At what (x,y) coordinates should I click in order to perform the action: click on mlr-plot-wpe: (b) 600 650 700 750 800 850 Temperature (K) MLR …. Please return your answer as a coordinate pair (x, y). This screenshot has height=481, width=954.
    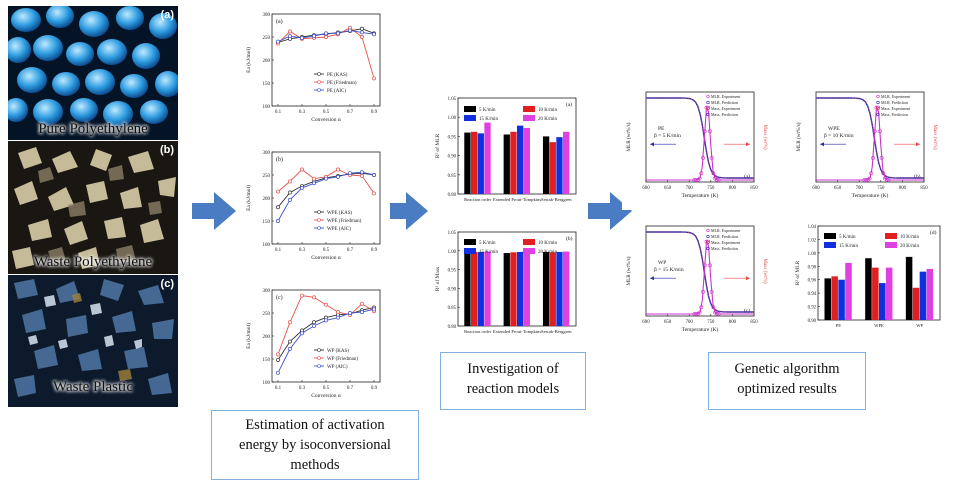
    Looking at the image, I should click on (869, 148).